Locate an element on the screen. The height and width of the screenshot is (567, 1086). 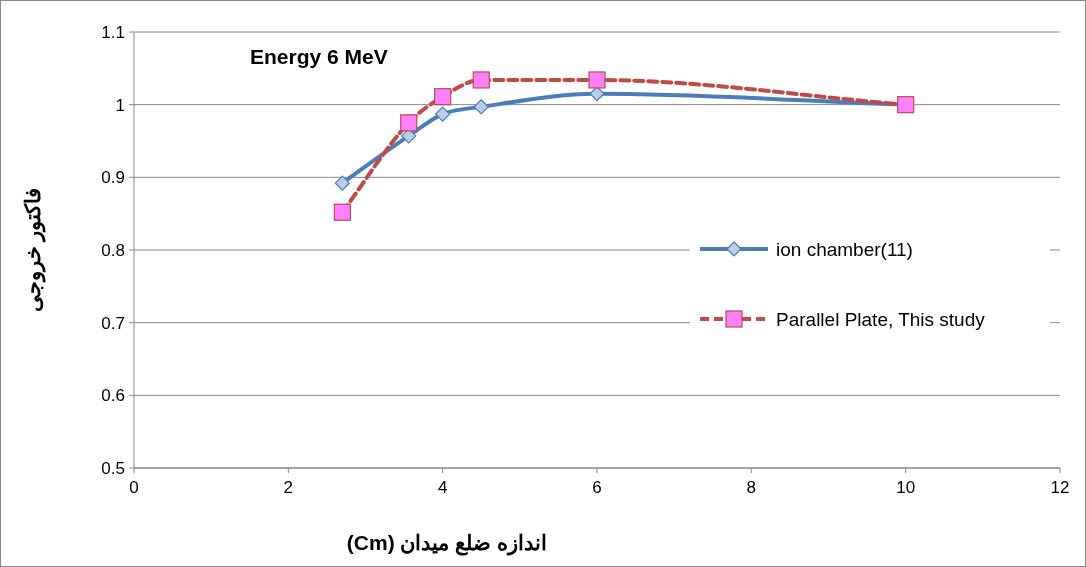
y-tick-label: 1.1 is located at coordinates (113, 32).